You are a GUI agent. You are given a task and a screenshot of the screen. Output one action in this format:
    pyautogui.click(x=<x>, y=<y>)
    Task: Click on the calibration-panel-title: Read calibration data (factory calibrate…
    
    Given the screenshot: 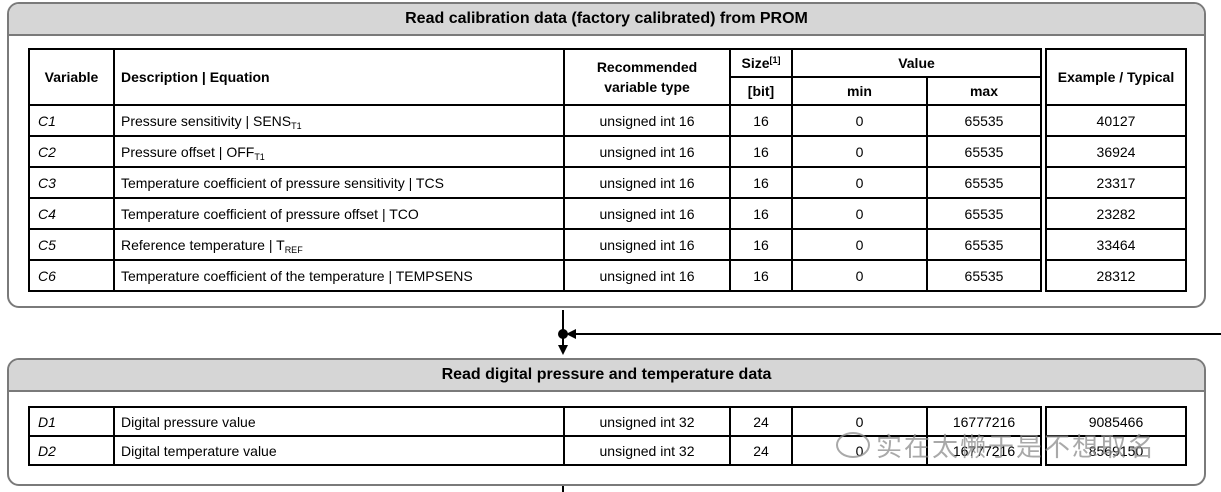 What is the action you would take?
    pyautogui.click(x=606, y=20)
    